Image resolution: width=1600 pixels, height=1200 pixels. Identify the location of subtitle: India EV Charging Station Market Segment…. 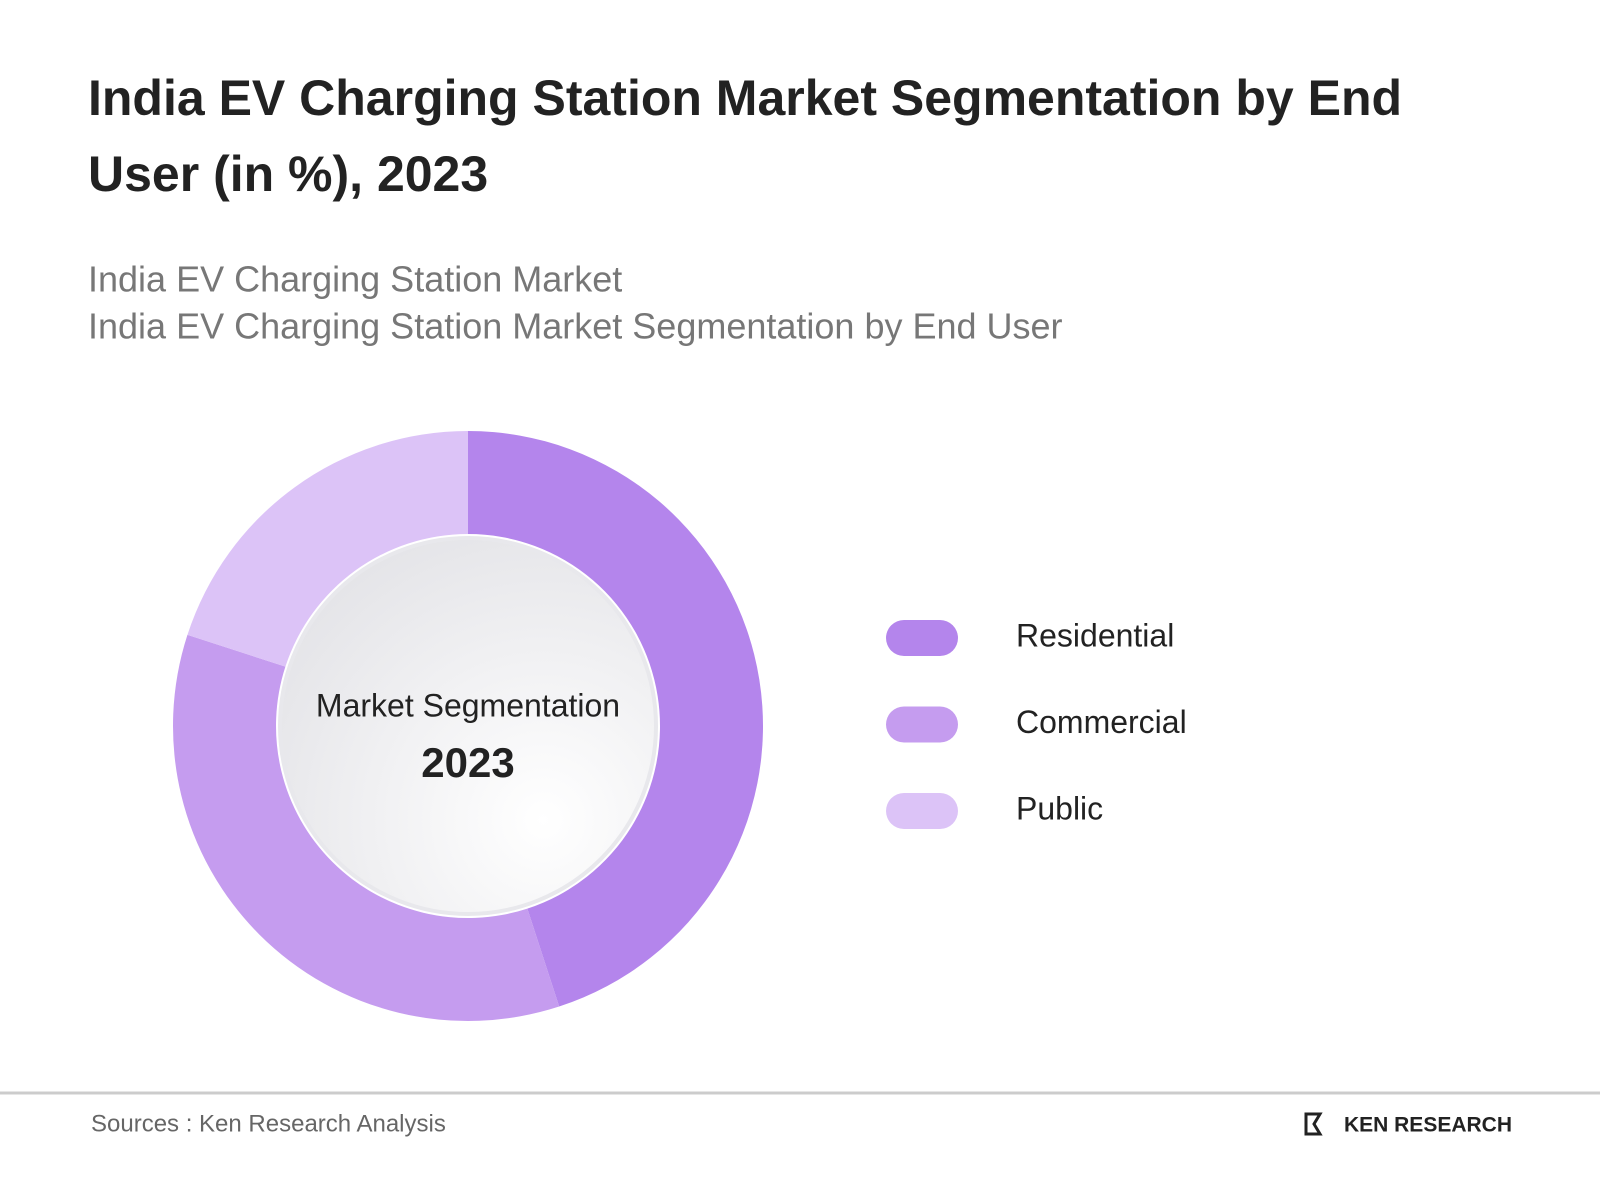
(575, 326).